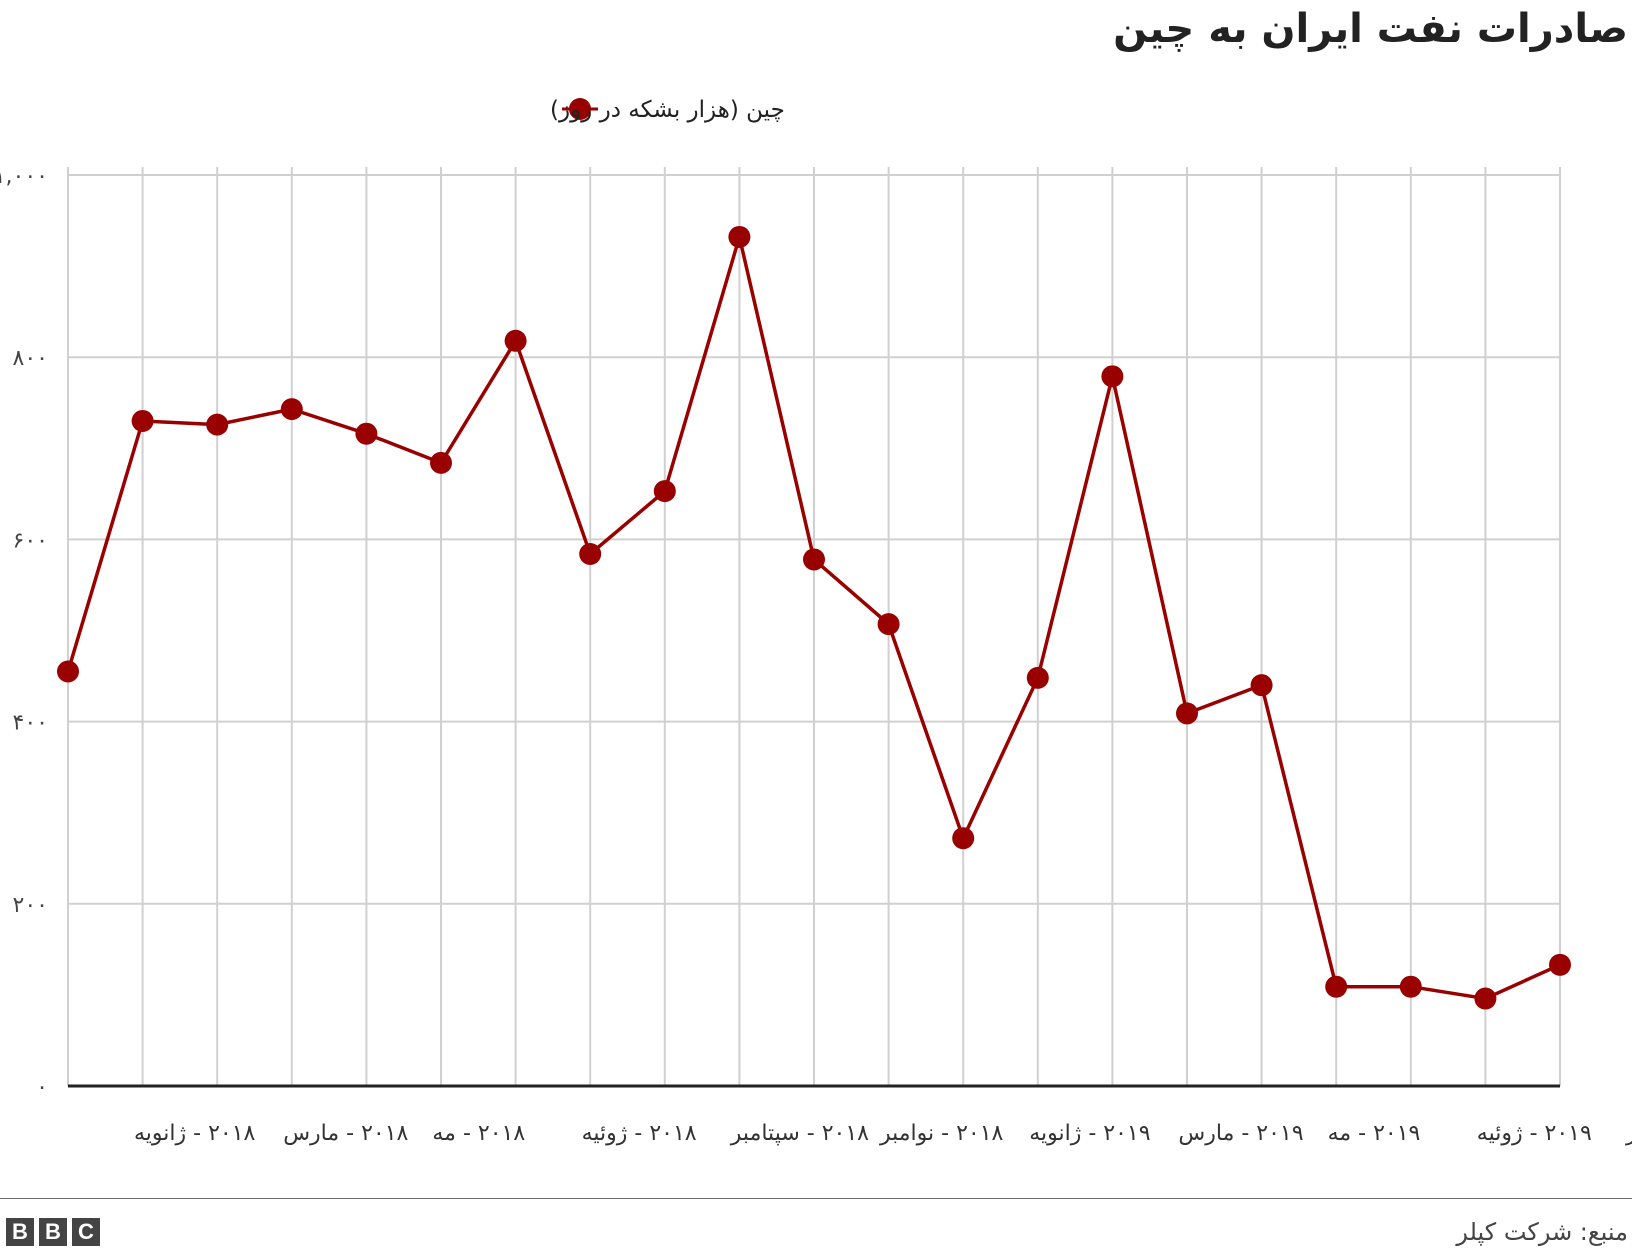 This screenshot has width=1632, height=1256. What do you see at coordinates (799, 1133) in the screenshot?
I see `x-tick-label: ۲۰۱۸ - سپتامبر` at bounding box center [799, 1133].